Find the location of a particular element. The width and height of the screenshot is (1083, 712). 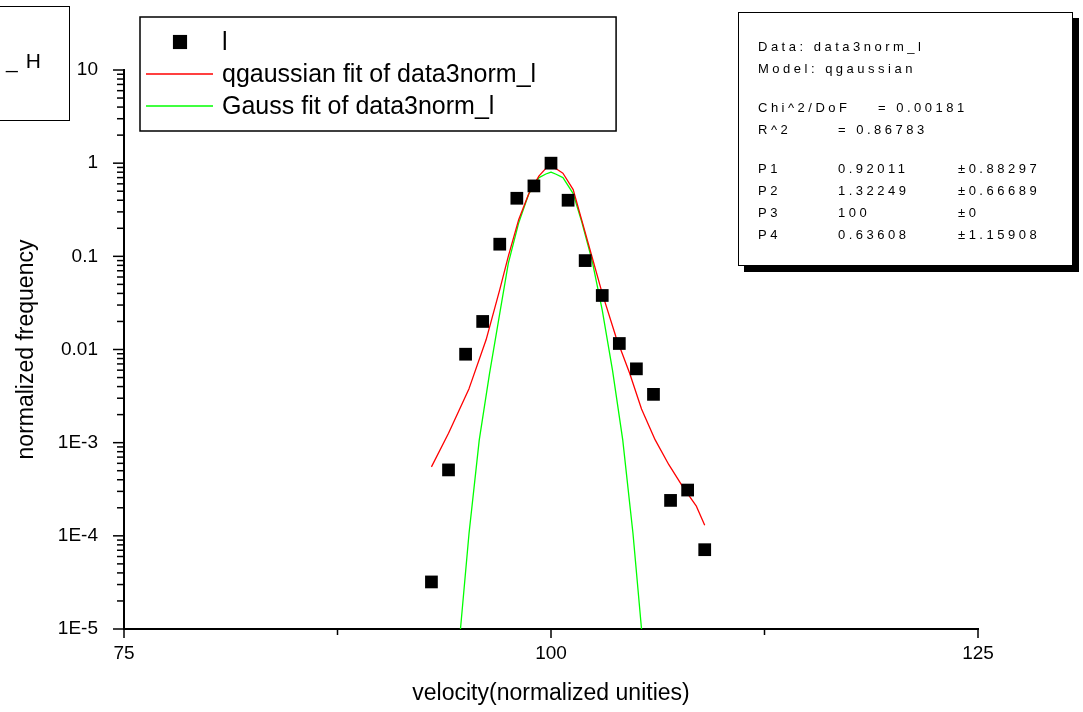

x-axis-title: velocity(normalized unities) is located at coordinates (551, 692).